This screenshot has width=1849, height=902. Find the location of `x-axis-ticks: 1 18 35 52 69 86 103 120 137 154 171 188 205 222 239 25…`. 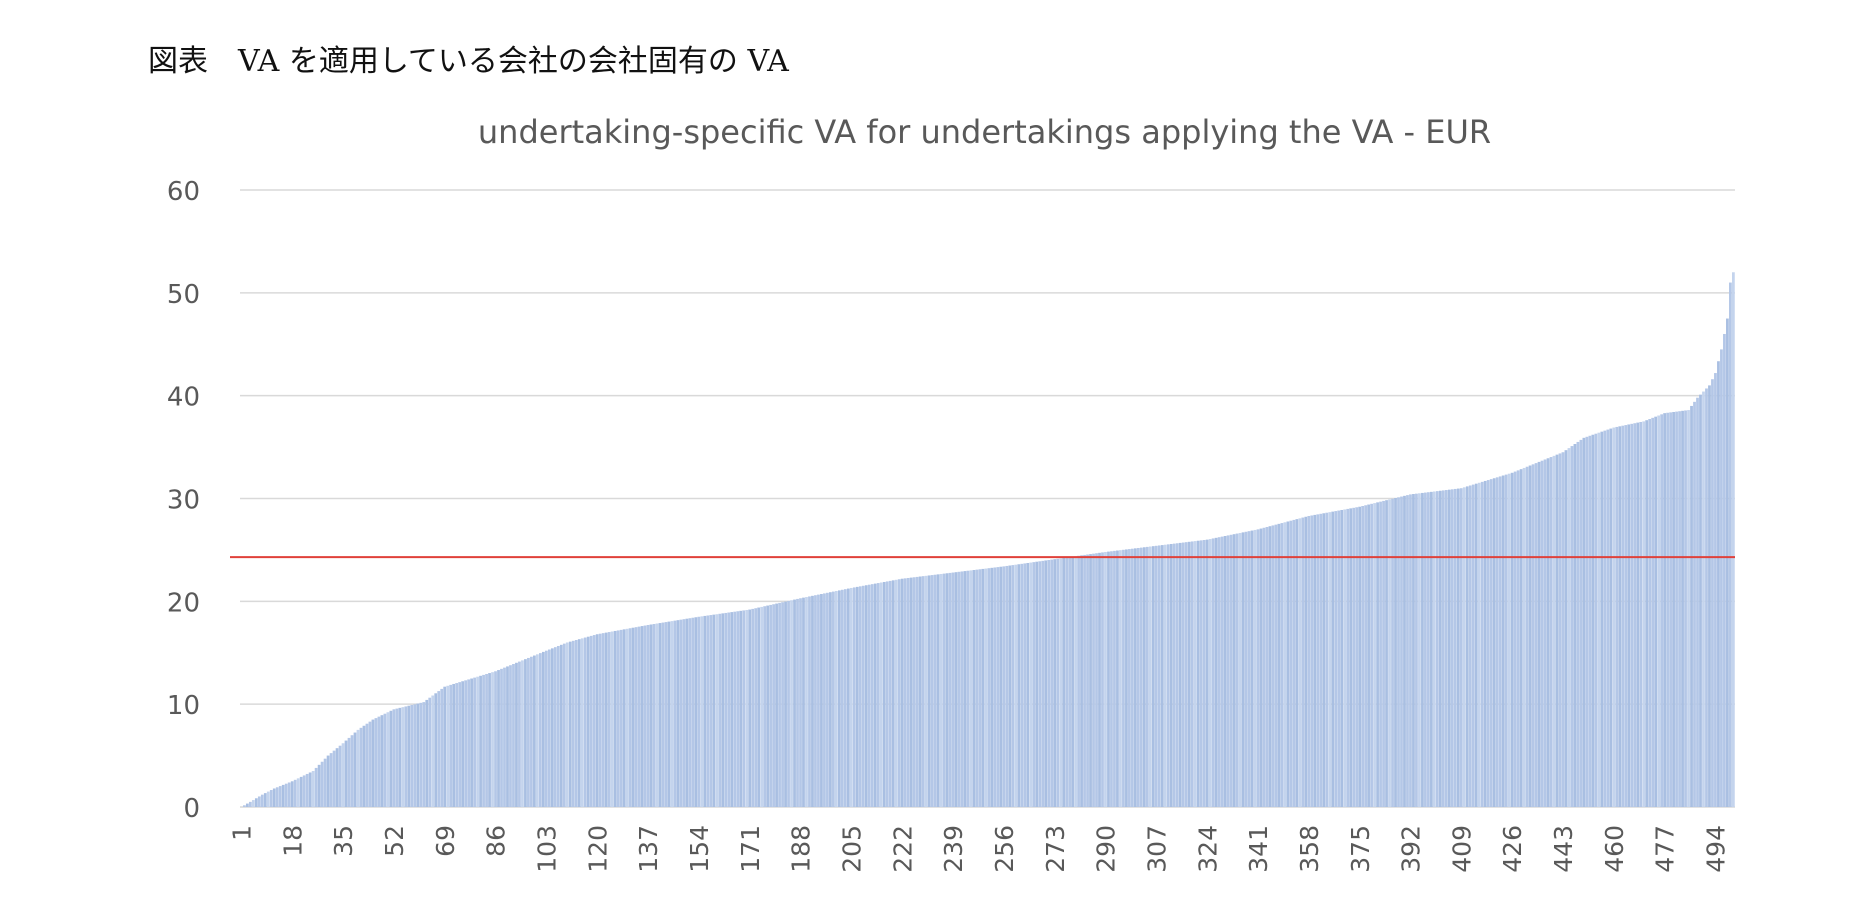

x-axis-ticks: 1 18 35 52 69 86 103 120 137 154 171 188 205 222 239 25… is located at coordinates (979, 849).